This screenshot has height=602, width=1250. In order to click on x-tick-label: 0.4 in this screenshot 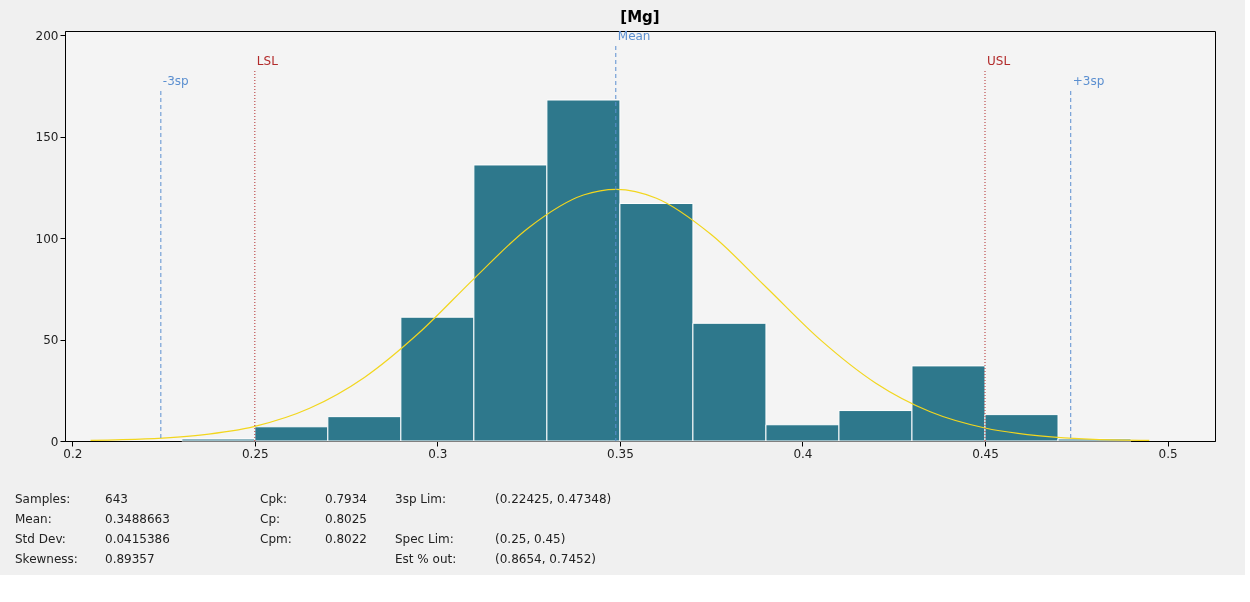, I will do `click(803, 453)`.